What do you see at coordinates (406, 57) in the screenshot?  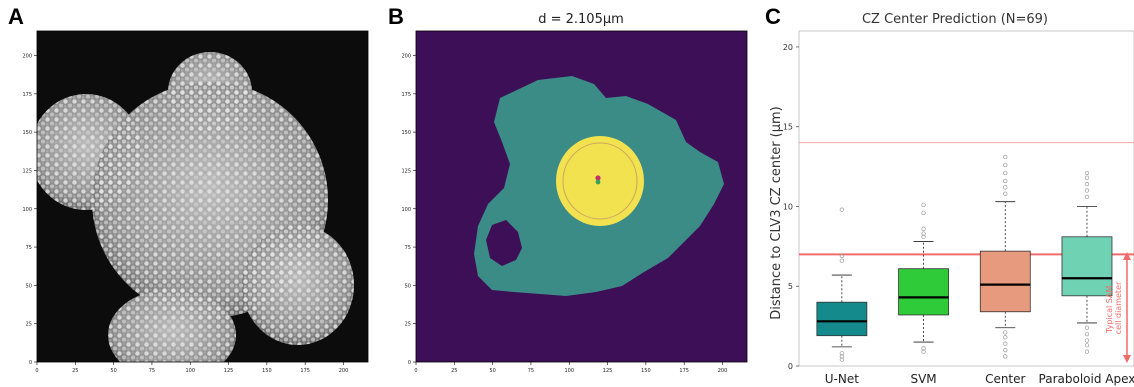 I see `panel-b-y-tick-label: 200` at bounding box center [406, 57].